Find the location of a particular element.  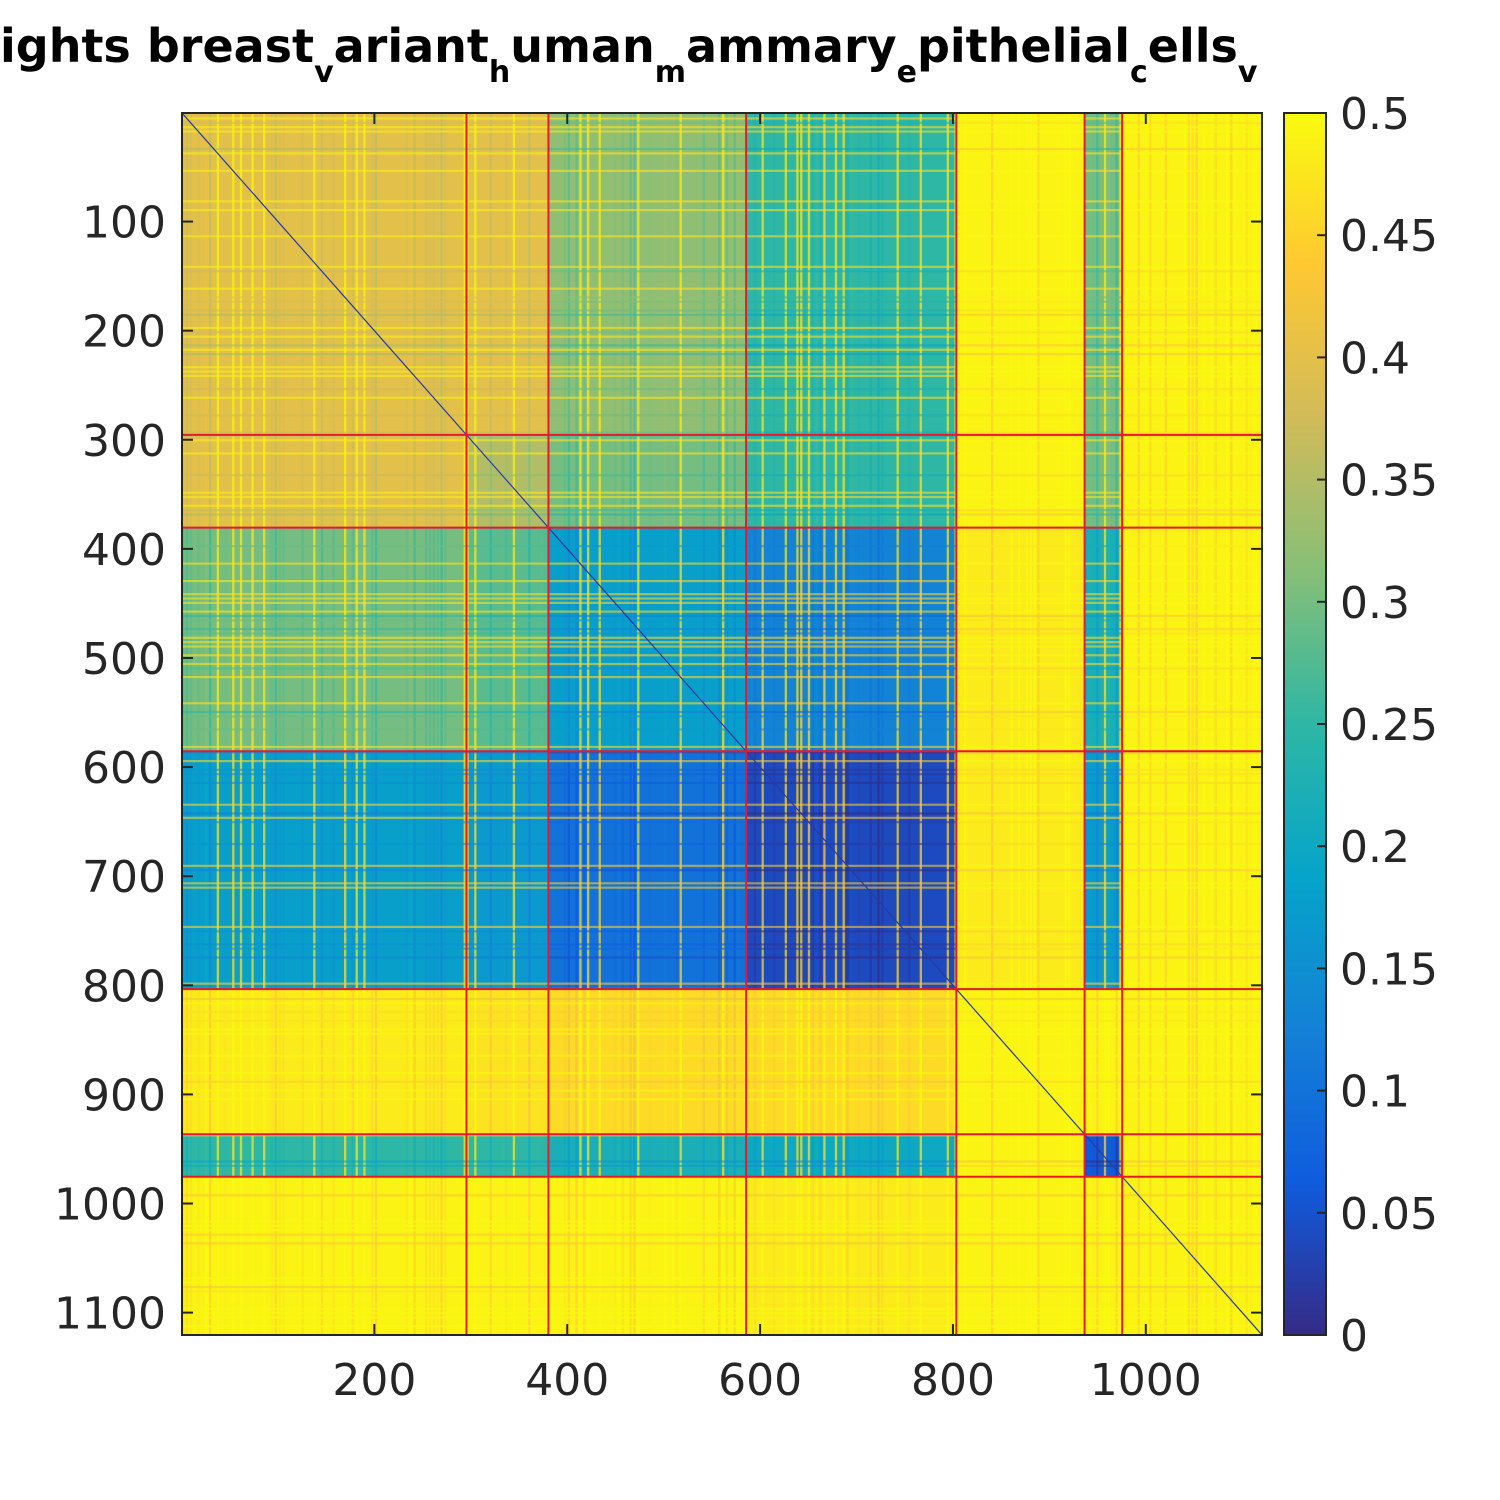

colorbar-tick-label: 0.35 is located at coordinates (1389, 481).